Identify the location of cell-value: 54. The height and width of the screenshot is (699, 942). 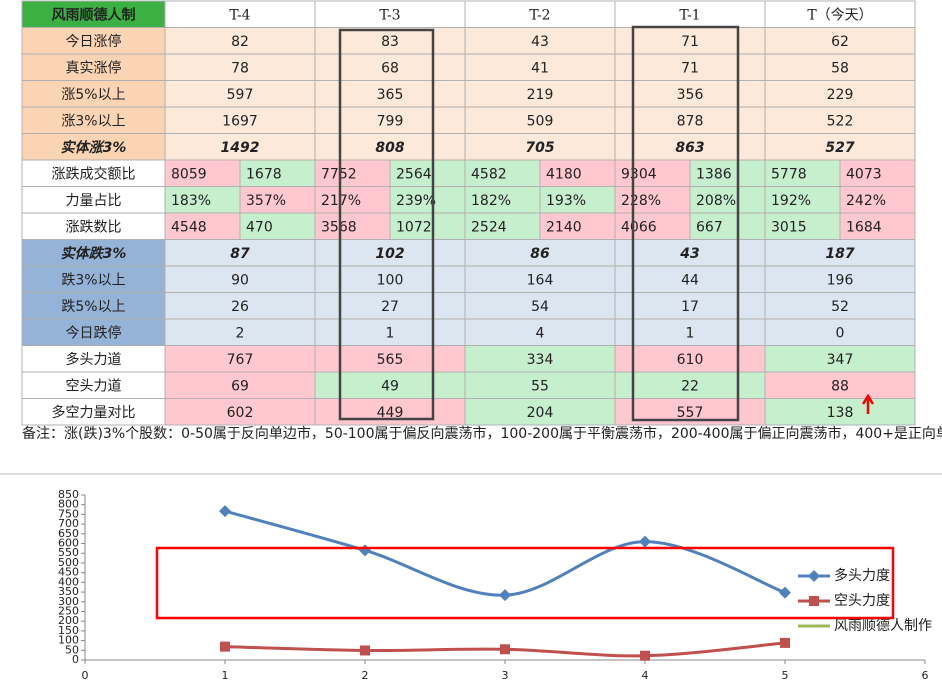
(540, 307).